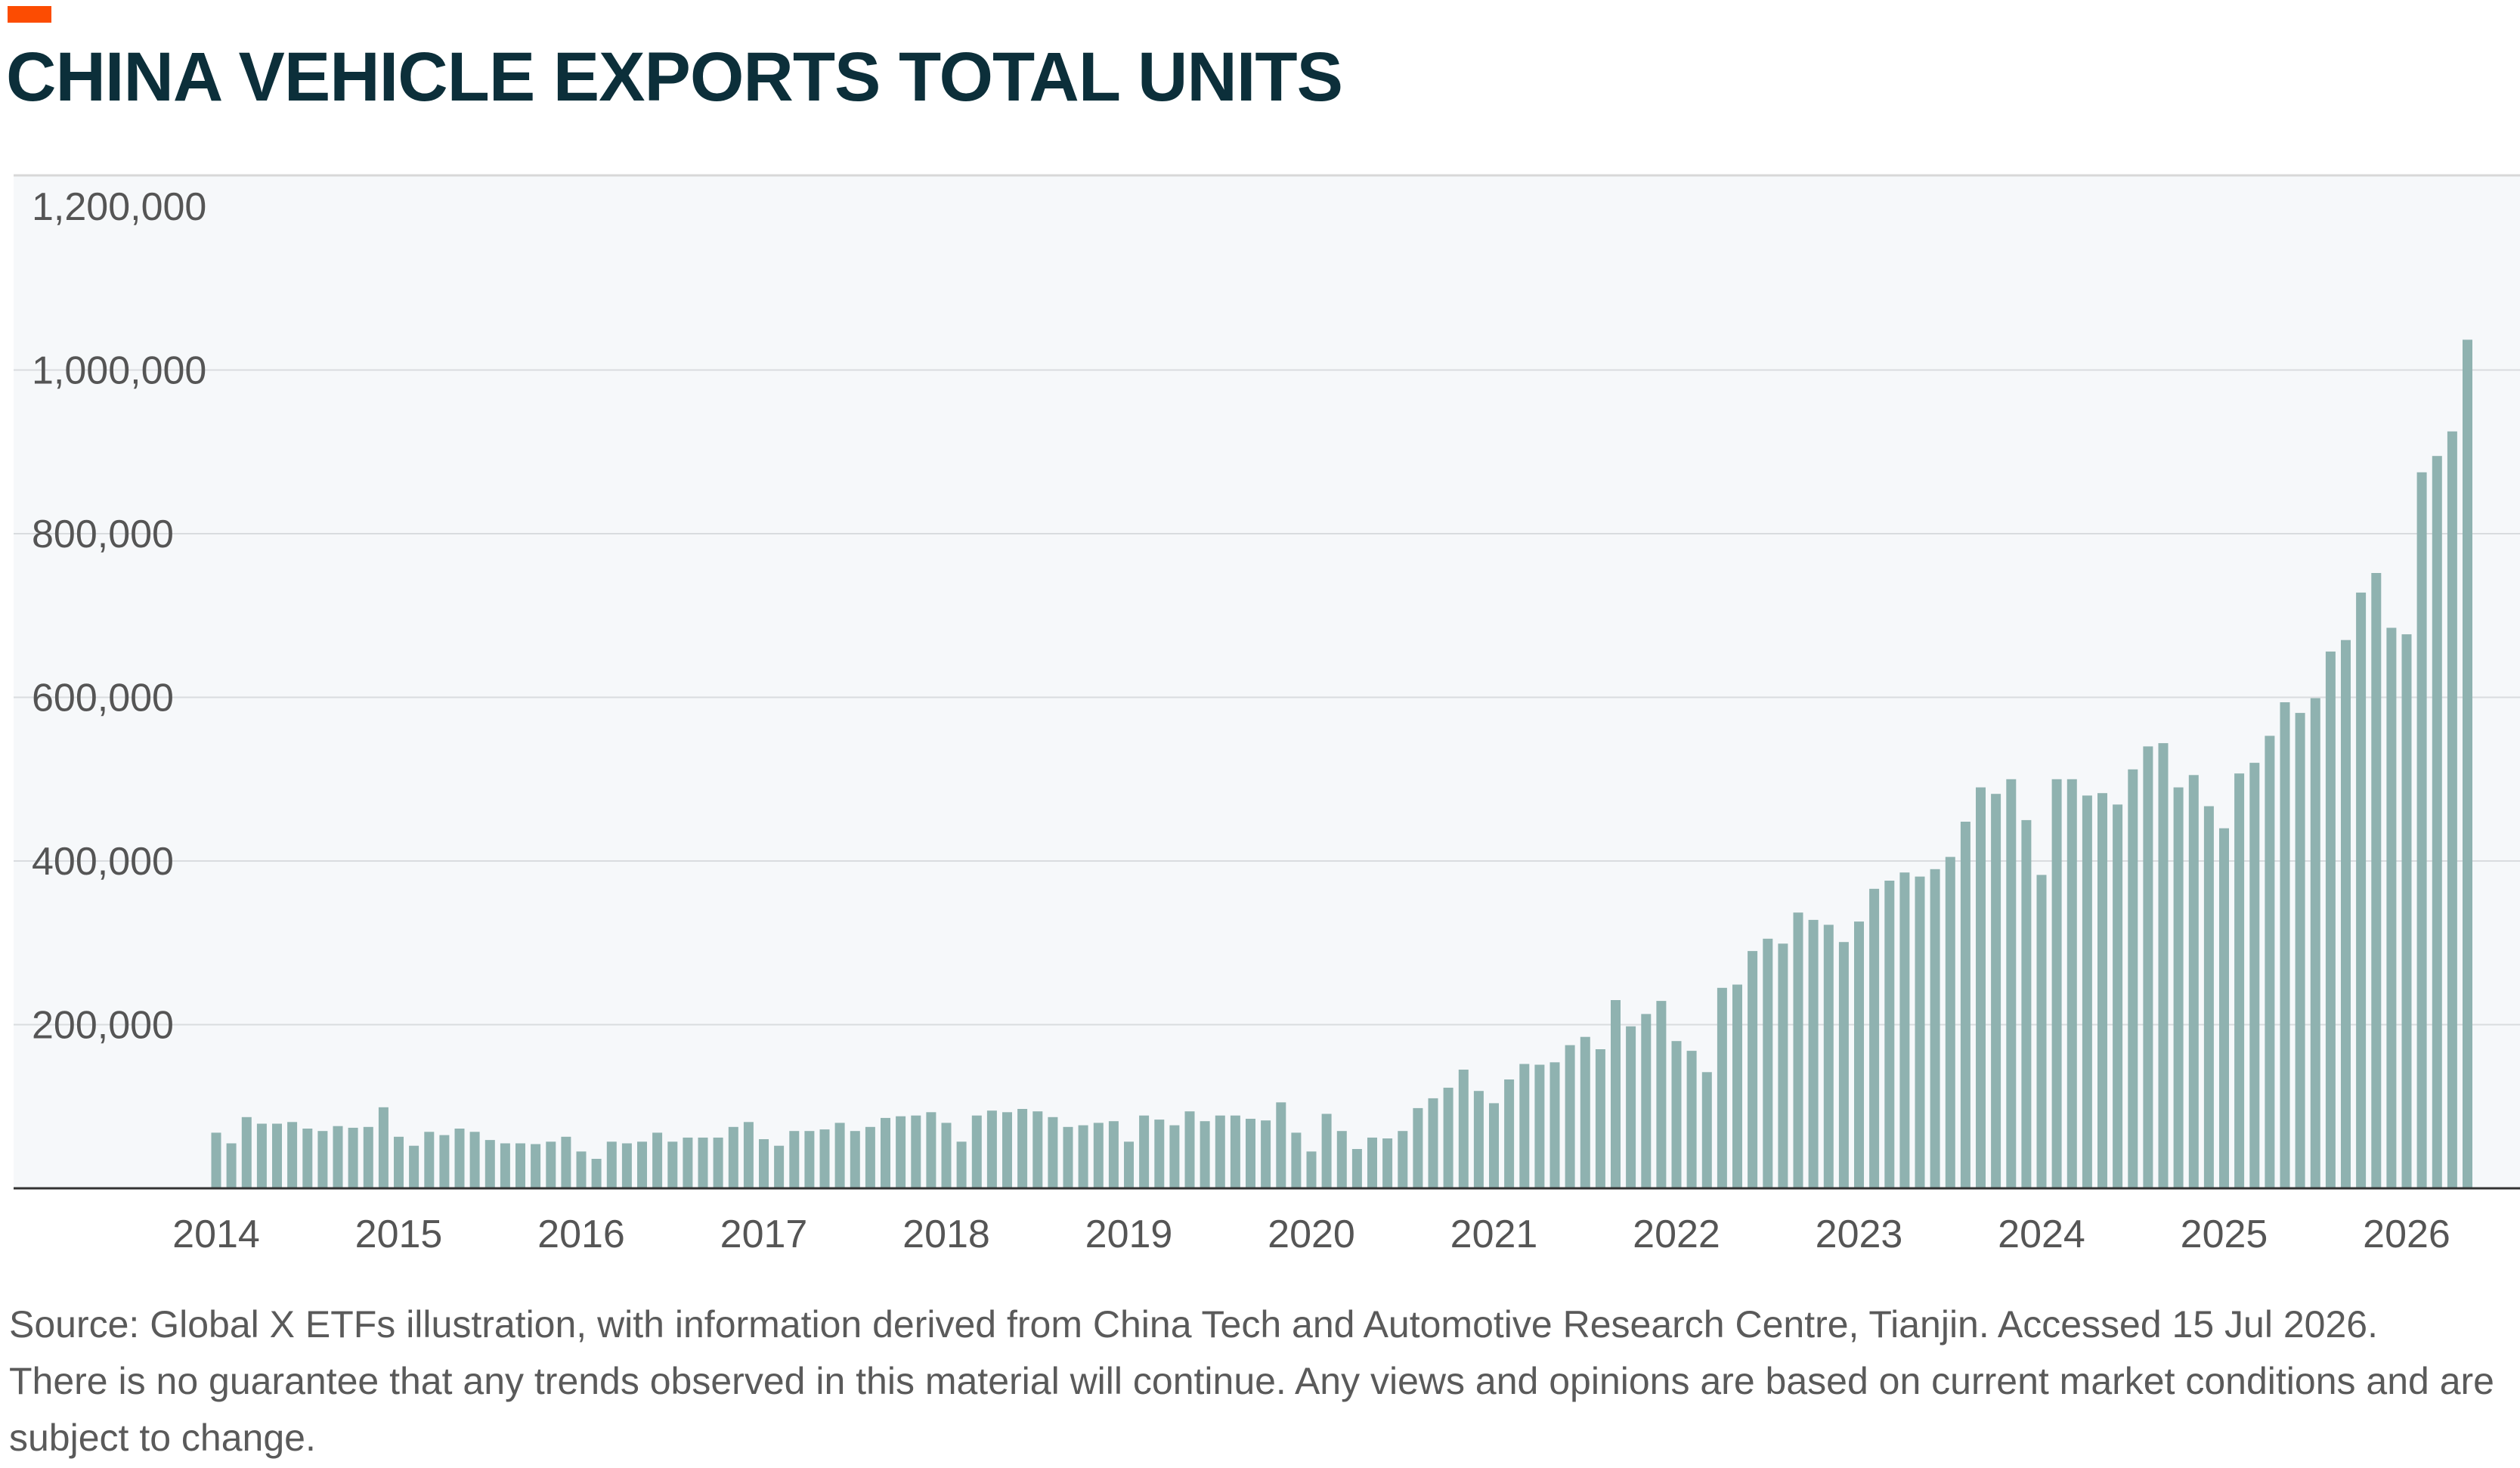 The image size is (2520, 1468). What do you see at coordinates (764, 1234) in the screenshot?
I see `x-tick-label: 2017` at bounding box center [764, 1234].